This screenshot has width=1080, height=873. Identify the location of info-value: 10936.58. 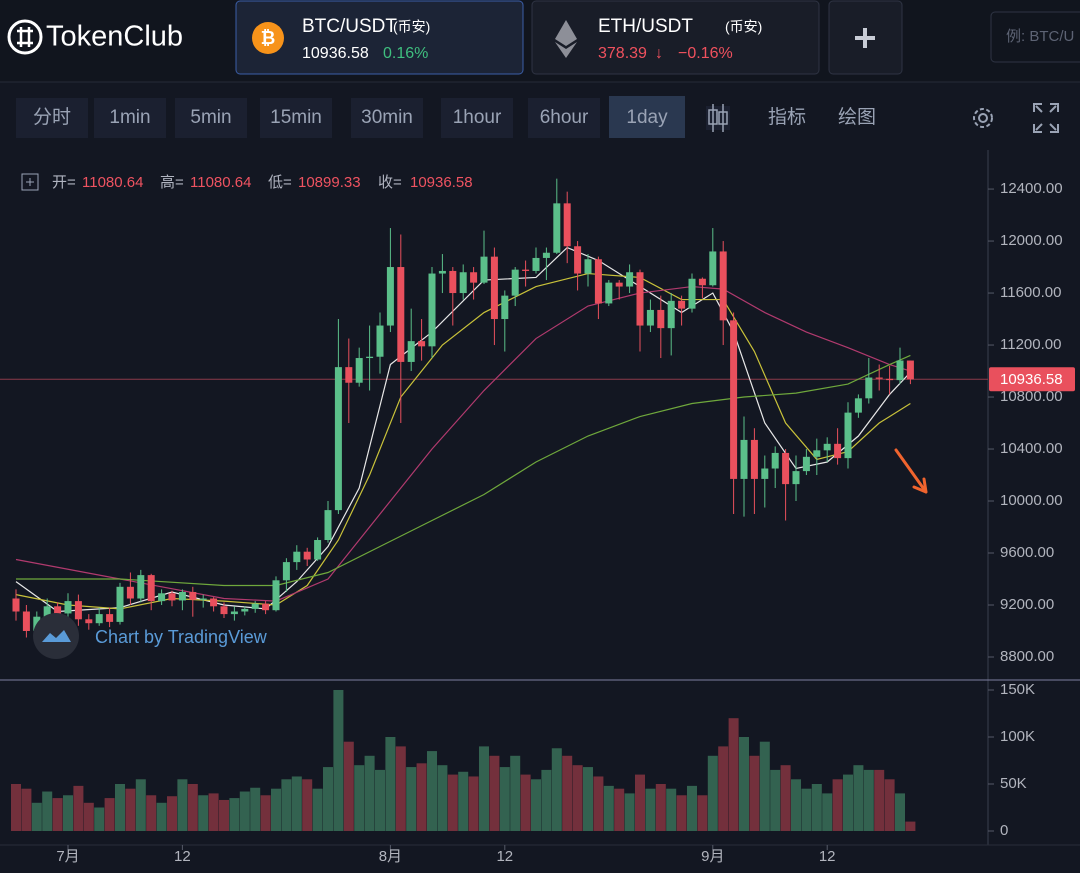
(441, 182).